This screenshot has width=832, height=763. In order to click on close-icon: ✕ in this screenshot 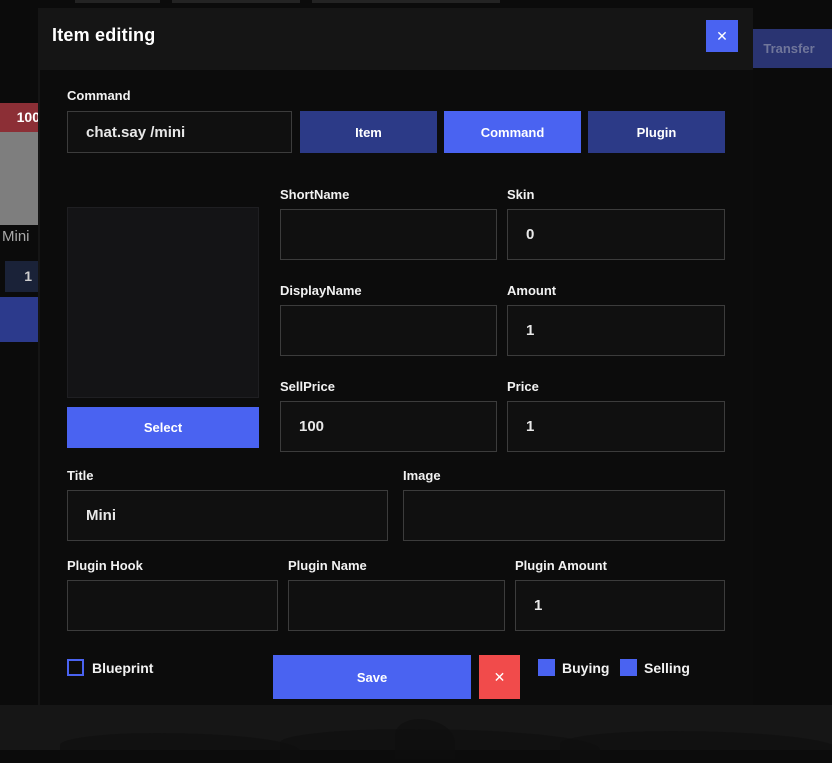, I will do `click(722, 36)`.